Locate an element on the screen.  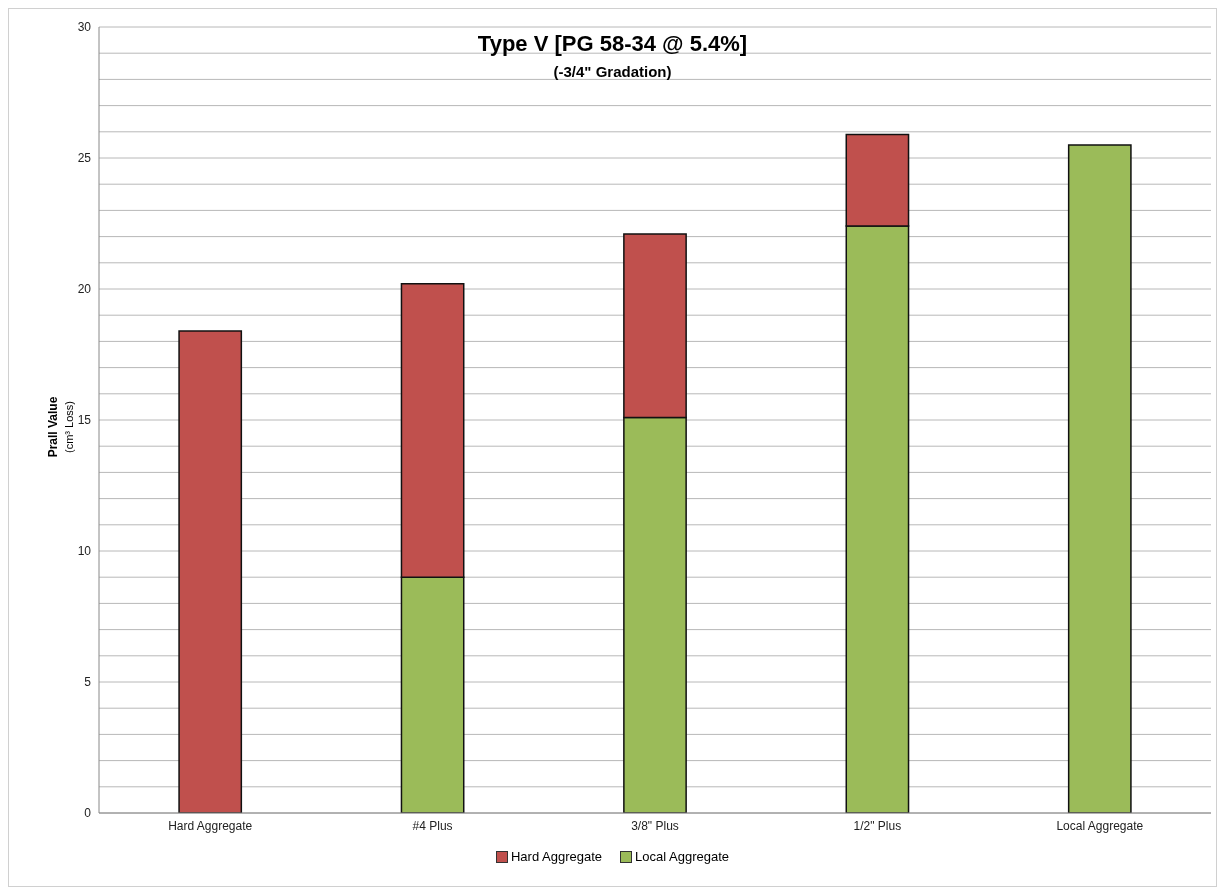
x-tick-label: 3/8" Plus is located at coordinates (655, 825).